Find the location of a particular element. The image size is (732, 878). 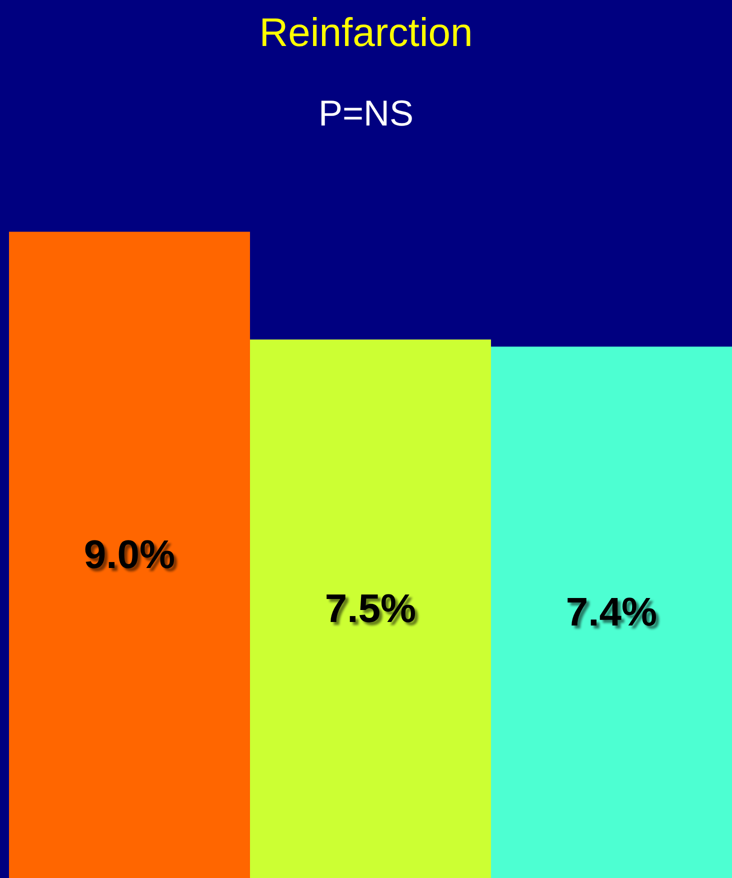

data-label: 9.0% is located at coordinates (130, 554).